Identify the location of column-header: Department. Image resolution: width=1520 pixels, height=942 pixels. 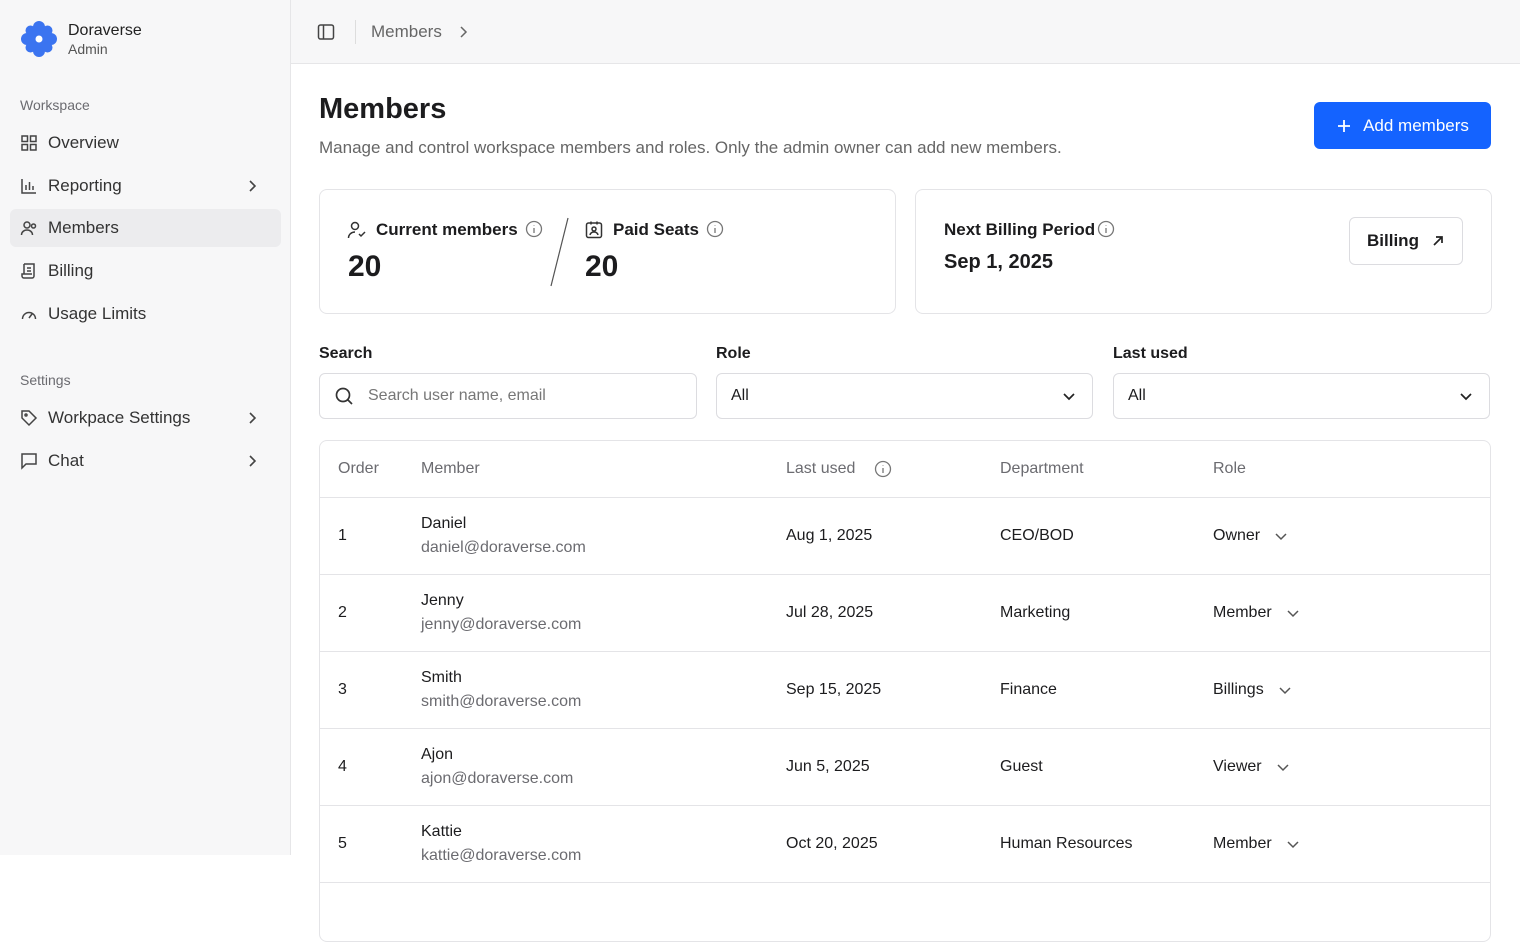
(1042, 468).